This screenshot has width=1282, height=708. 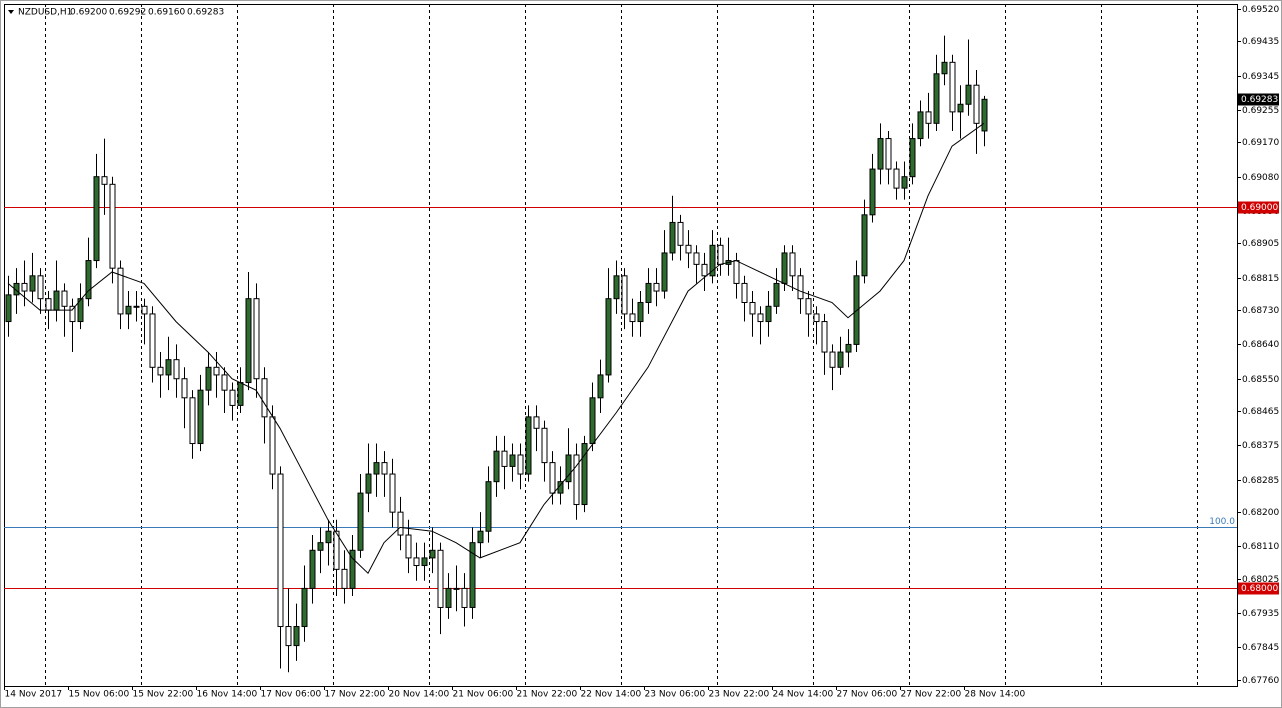 I want to click on y-tick-label: 0.69345, so click(x=1260, y=77).